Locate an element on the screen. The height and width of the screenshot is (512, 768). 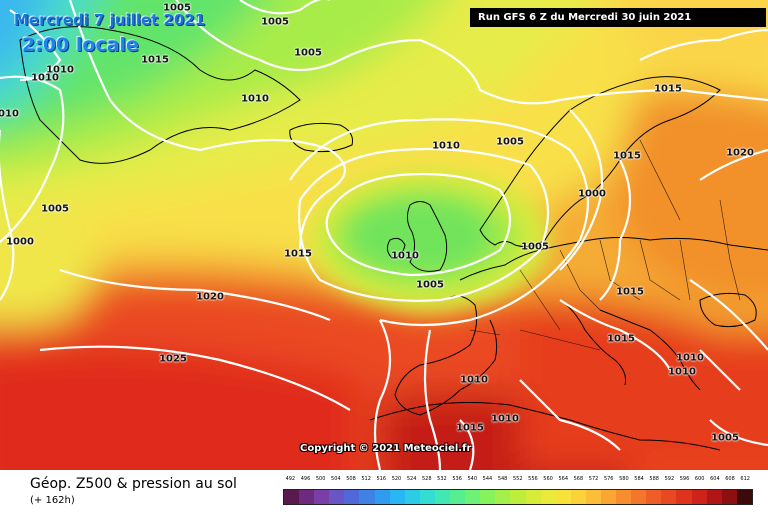
legend-label: 588 is located at coordinates (654, 479).